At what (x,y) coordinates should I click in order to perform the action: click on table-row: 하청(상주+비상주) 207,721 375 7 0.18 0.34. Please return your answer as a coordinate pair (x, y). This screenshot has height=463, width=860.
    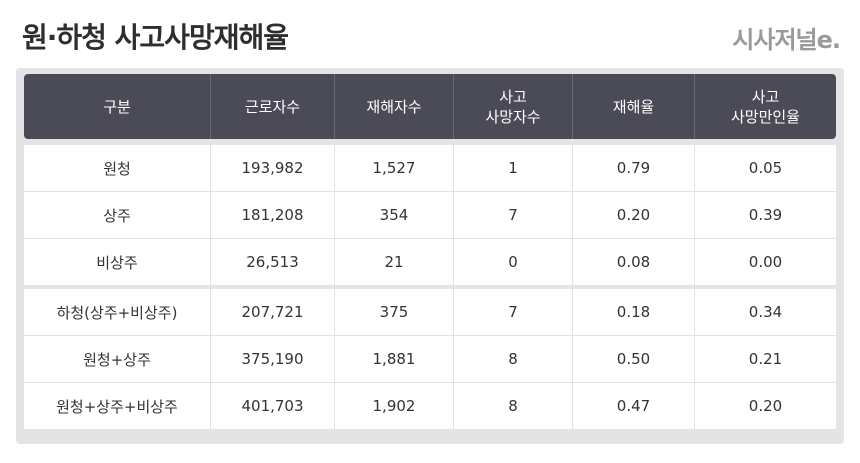
    Looking at the image, I should click on (430, 310).